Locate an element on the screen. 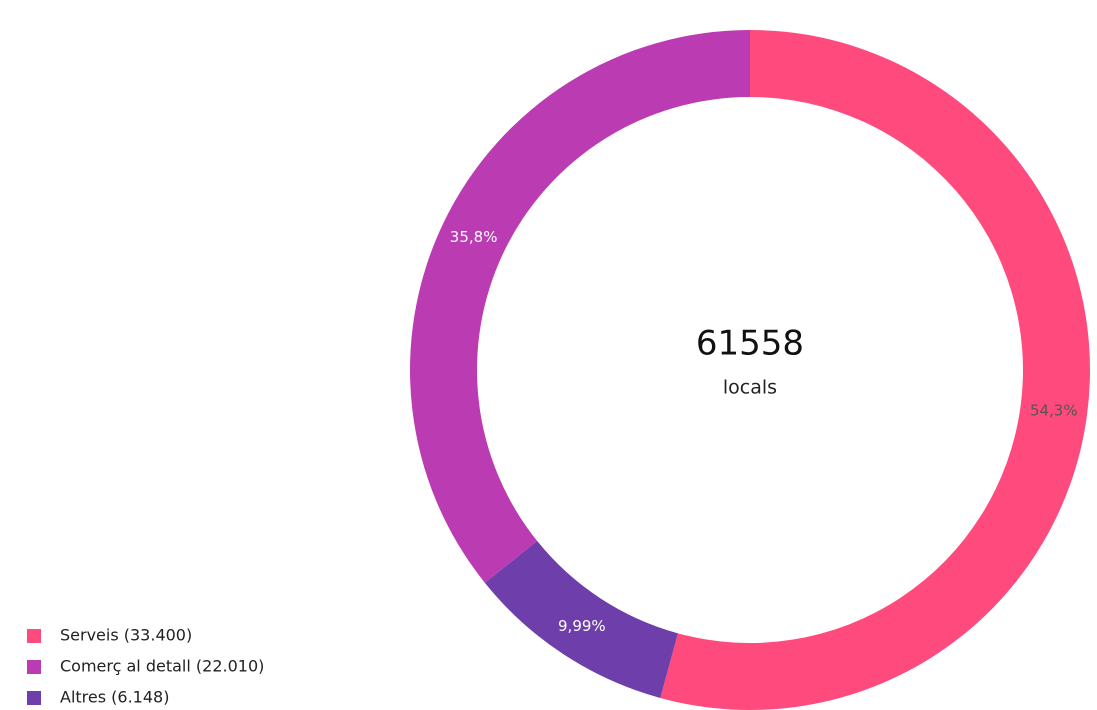 The width and height of the screenshot is (1097, 710). center-label: locals is located at coordinates (750, 388).